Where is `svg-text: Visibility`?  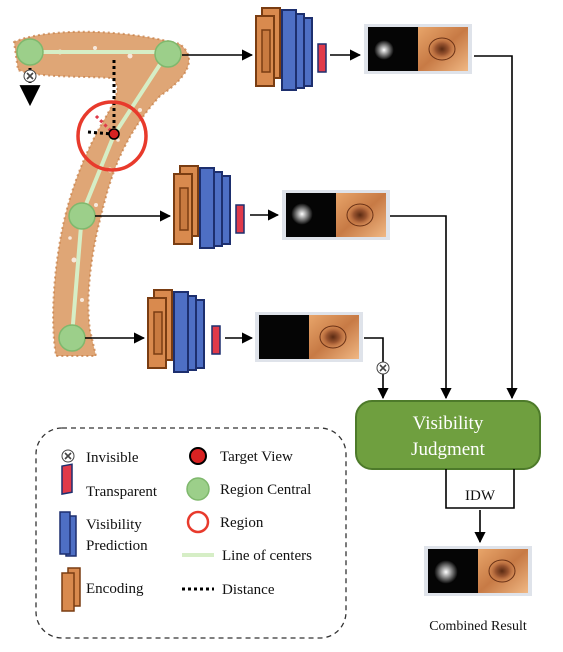
svg-text: Visibility is located at coordinates (114, 525).